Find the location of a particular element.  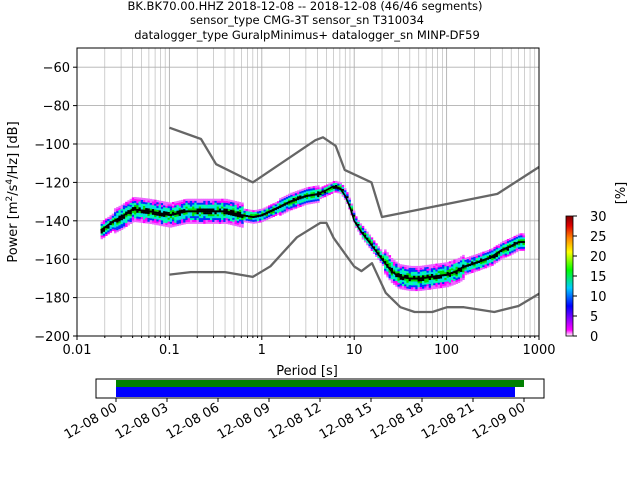

colorbar-tick-label: 30 is located at coordinates (598, 217).